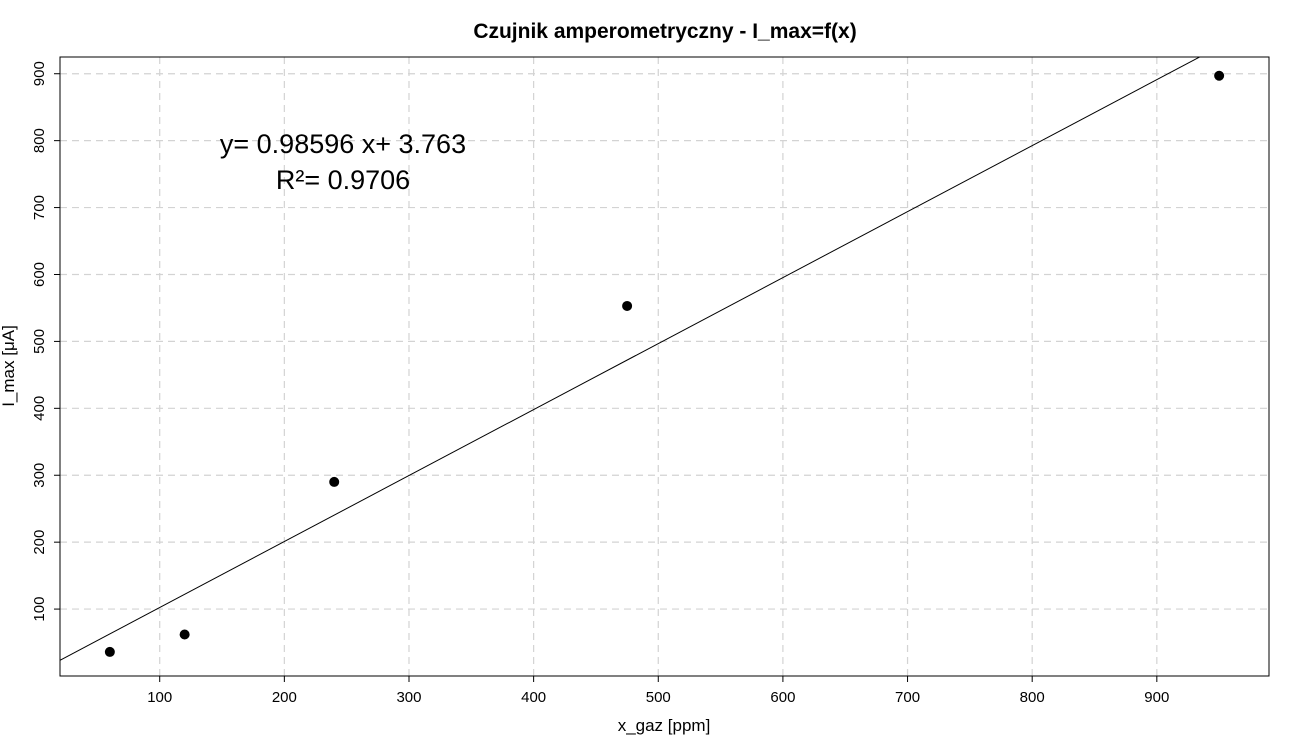 This screenshot has height=750, width=1300. Describe the element at coordinates (39, 73) in the screenshot. I see `y-tick-label: 900` at that location.